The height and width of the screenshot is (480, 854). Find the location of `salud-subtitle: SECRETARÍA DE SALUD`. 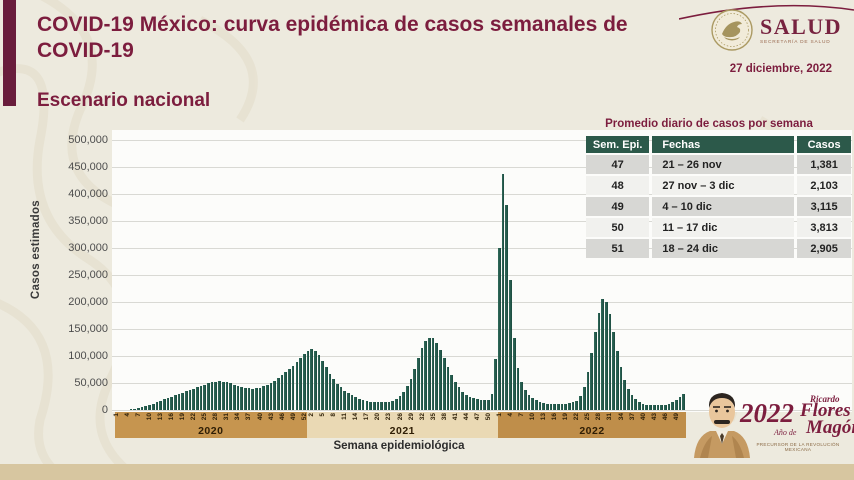

salud-subtitle: SECRETARÍA DE SALUD is located at coordinates (795, 42).